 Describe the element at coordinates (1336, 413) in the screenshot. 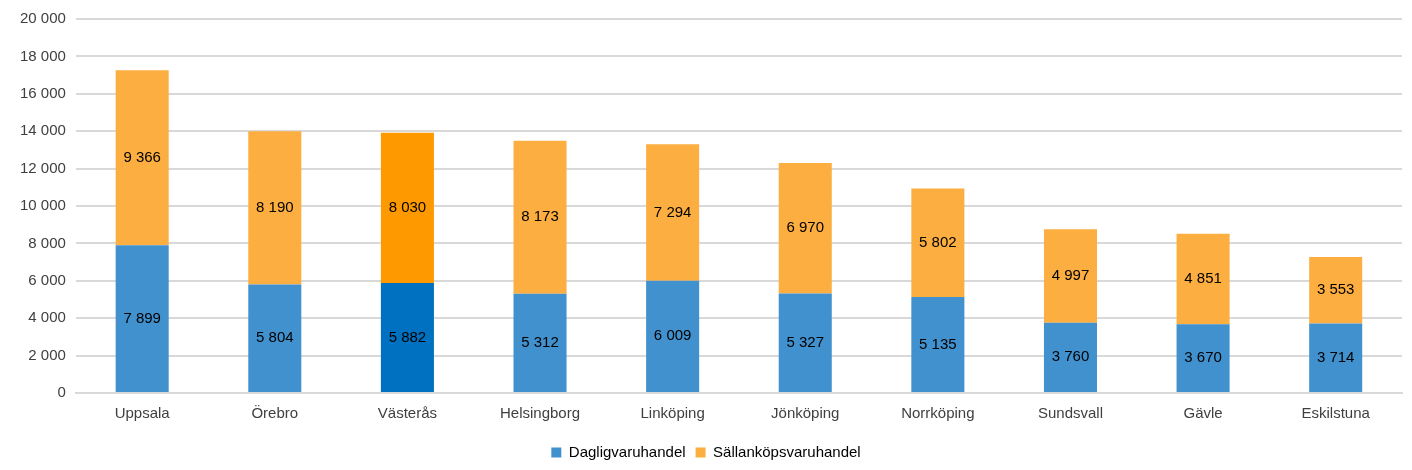

I see `x-tick-label: Eskilstuna` at that location.